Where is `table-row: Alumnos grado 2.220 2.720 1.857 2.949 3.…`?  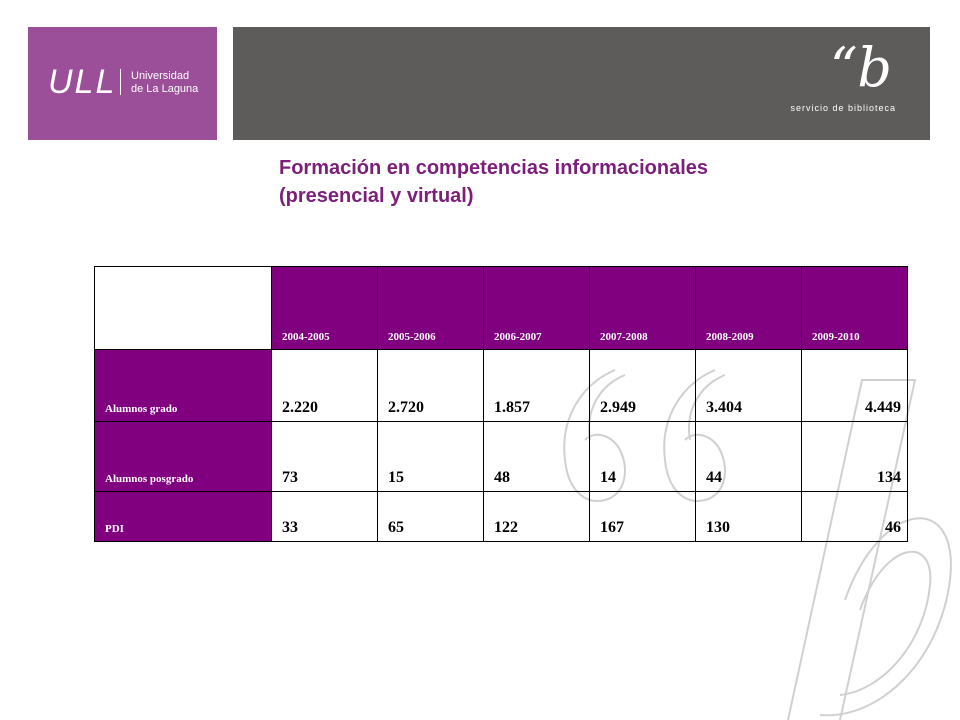 table-row: Alumnos grado 2.220 2.720 1.857 2.949 3.… is located at coordinates (501, 385).